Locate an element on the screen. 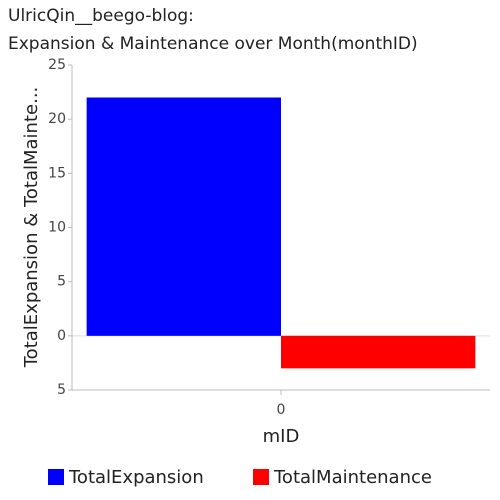 This screenshot has height=500, width=500. x-tick-label: 0 is located at coordinates (281, 410).